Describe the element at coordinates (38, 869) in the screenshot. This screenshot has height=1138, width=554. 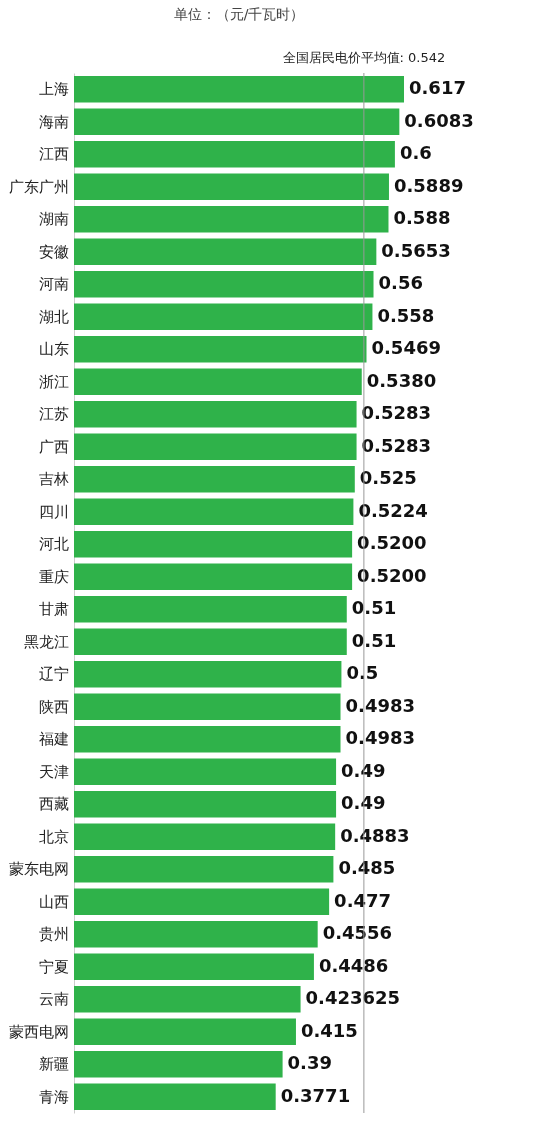
I see `y-tick-label: 蒙东电网` at that location.